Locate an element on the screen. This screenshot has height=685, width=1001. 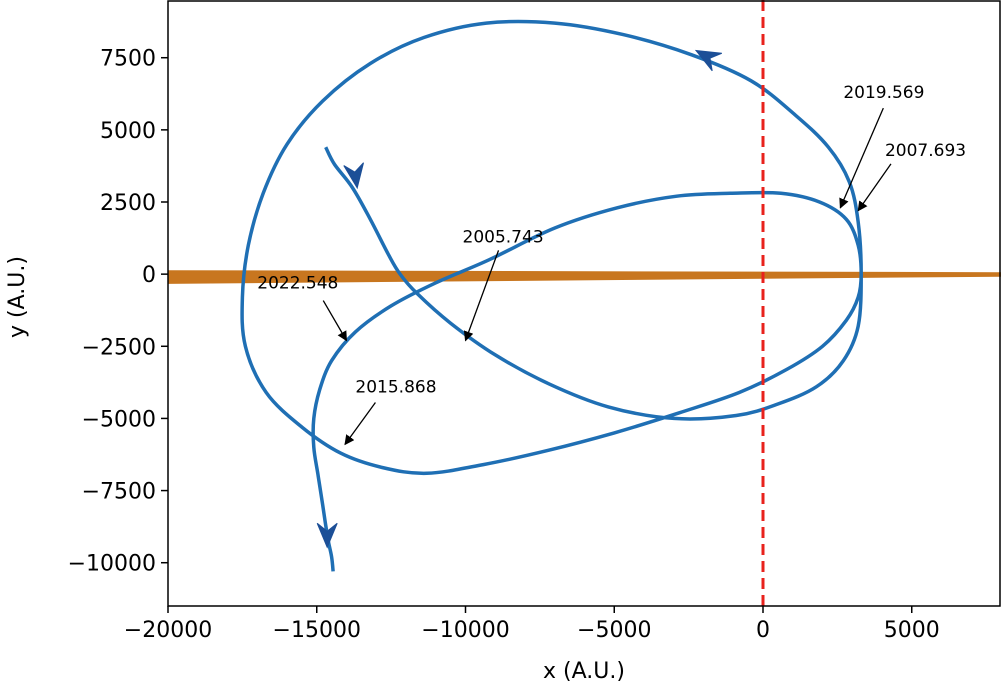
x-axis-label: x (A.U.) is located at coordinates (584, 671).